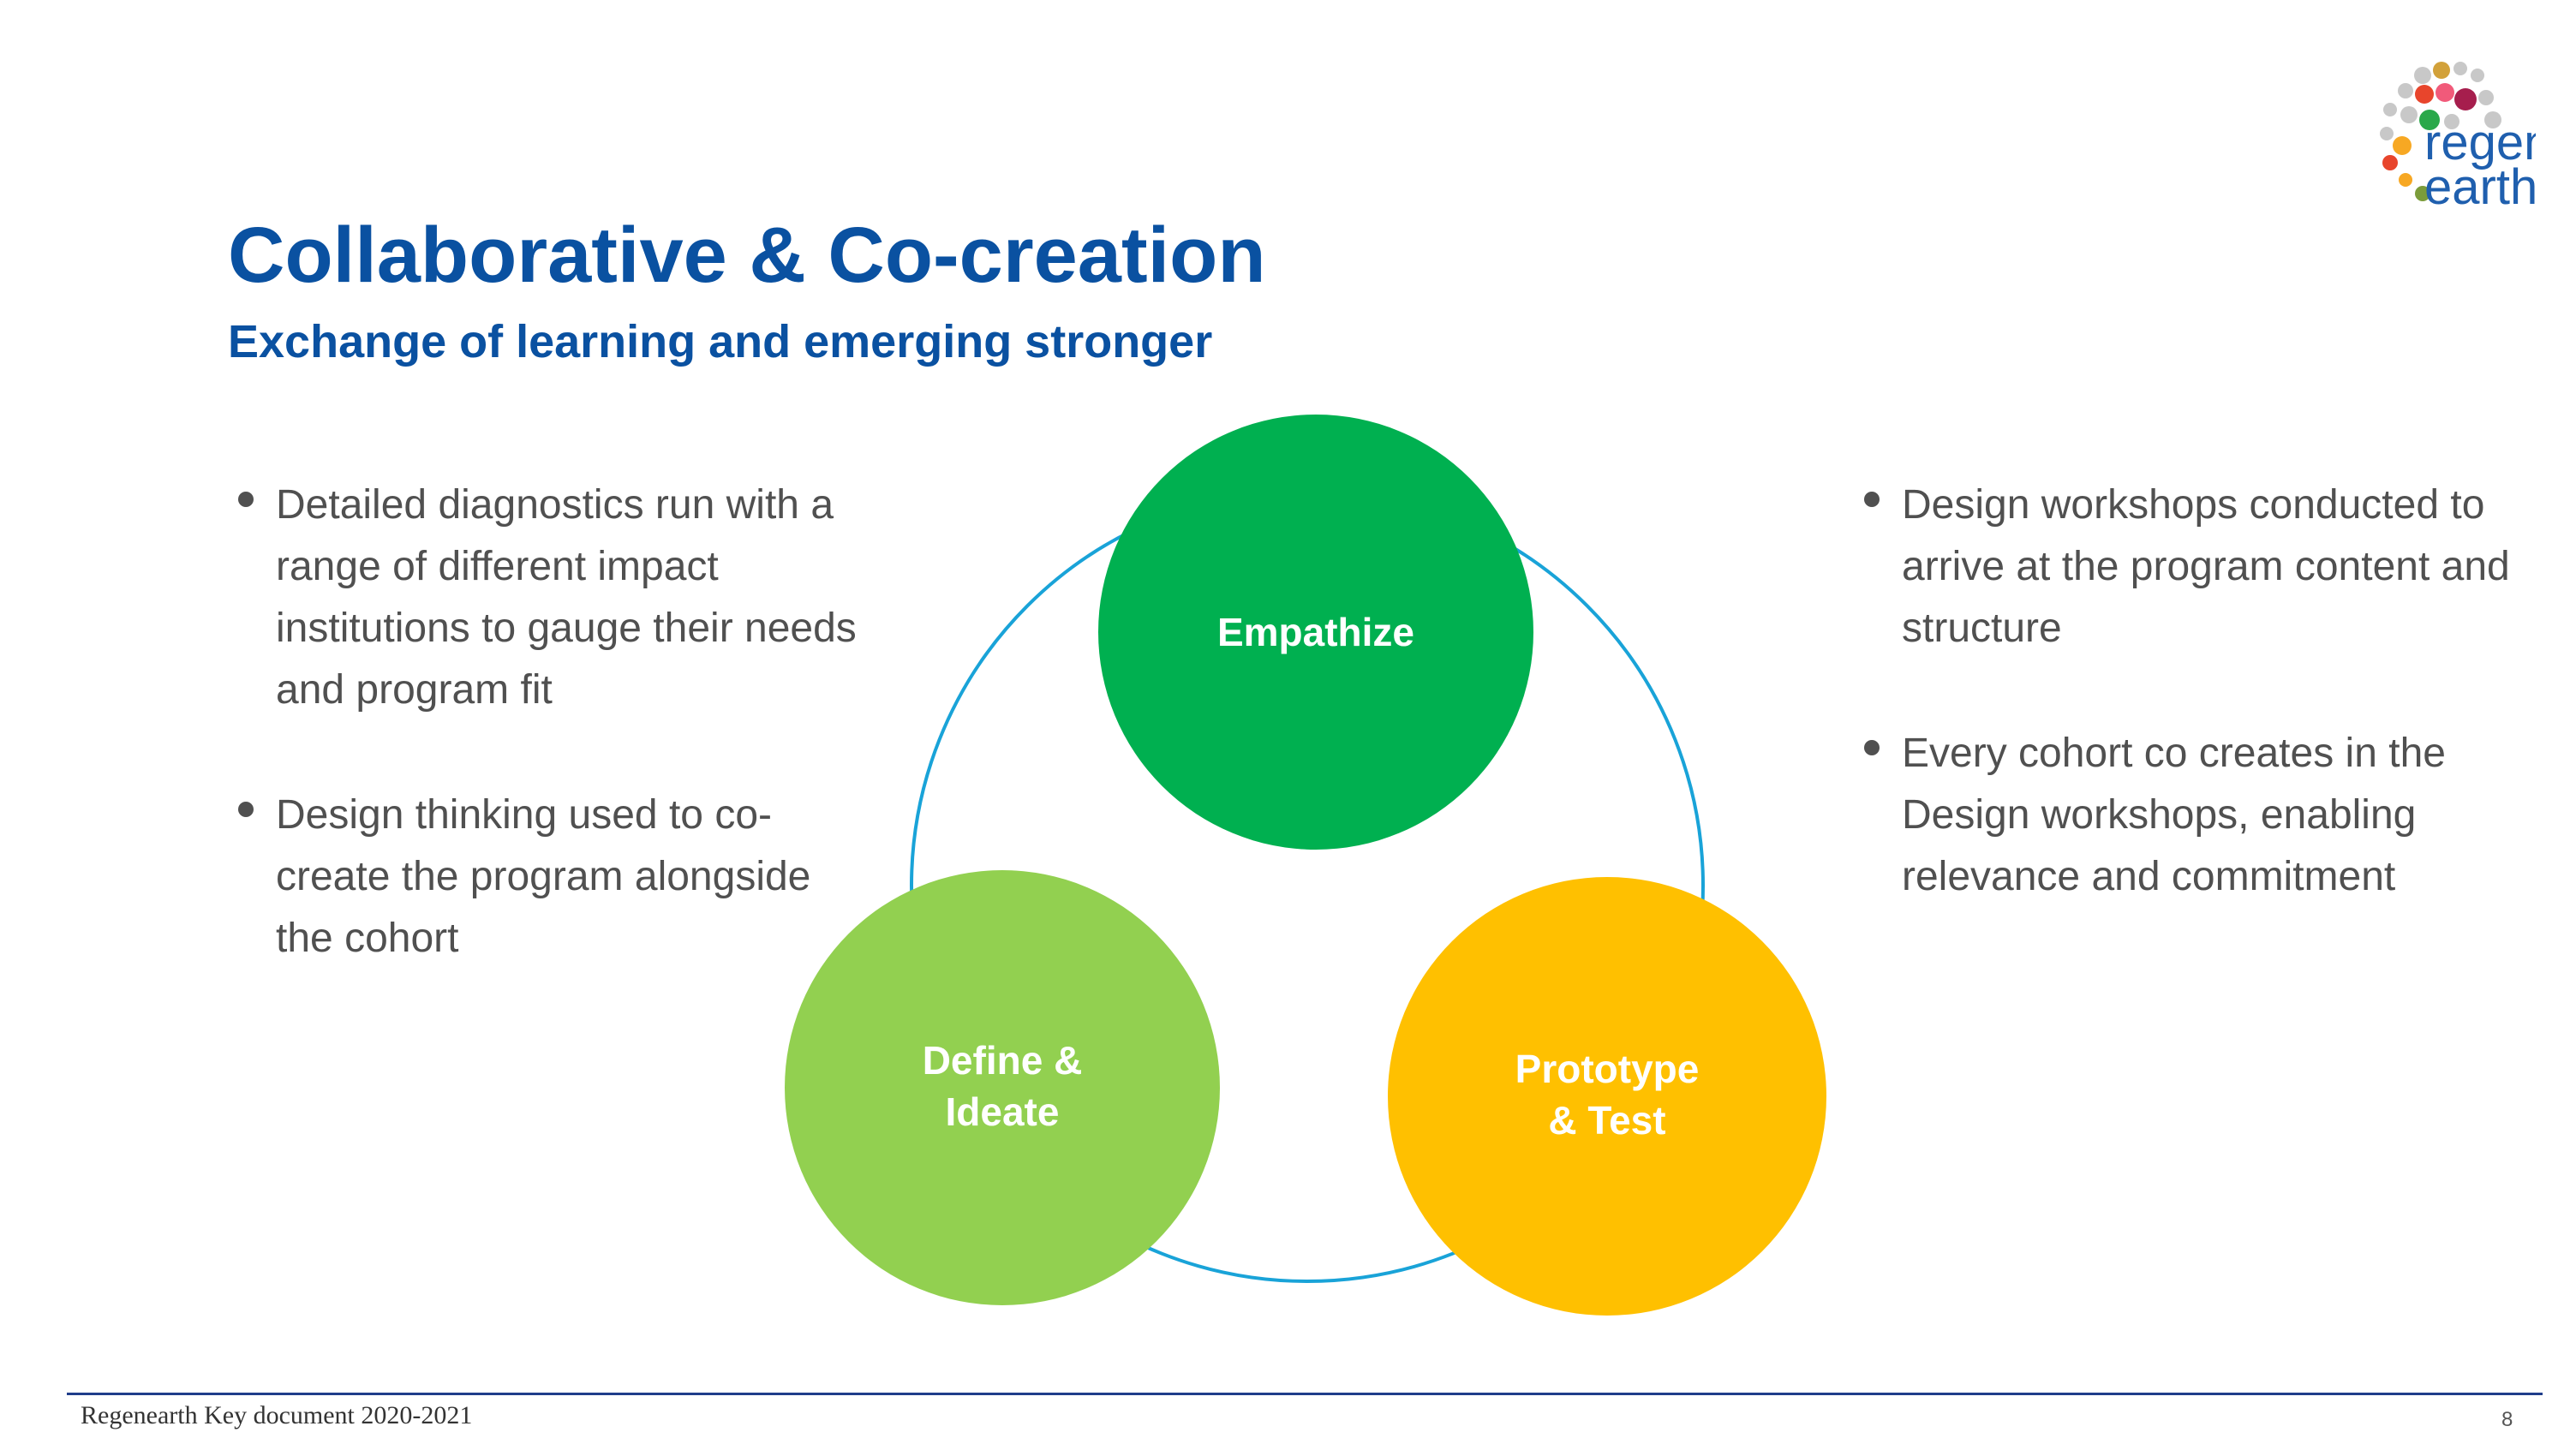  What do you see at coordinates (277, 1415) in the screenshot?
I see `footer-document-name: Regenearth Key document 2020-2021` at bounding box center [277, 1415].